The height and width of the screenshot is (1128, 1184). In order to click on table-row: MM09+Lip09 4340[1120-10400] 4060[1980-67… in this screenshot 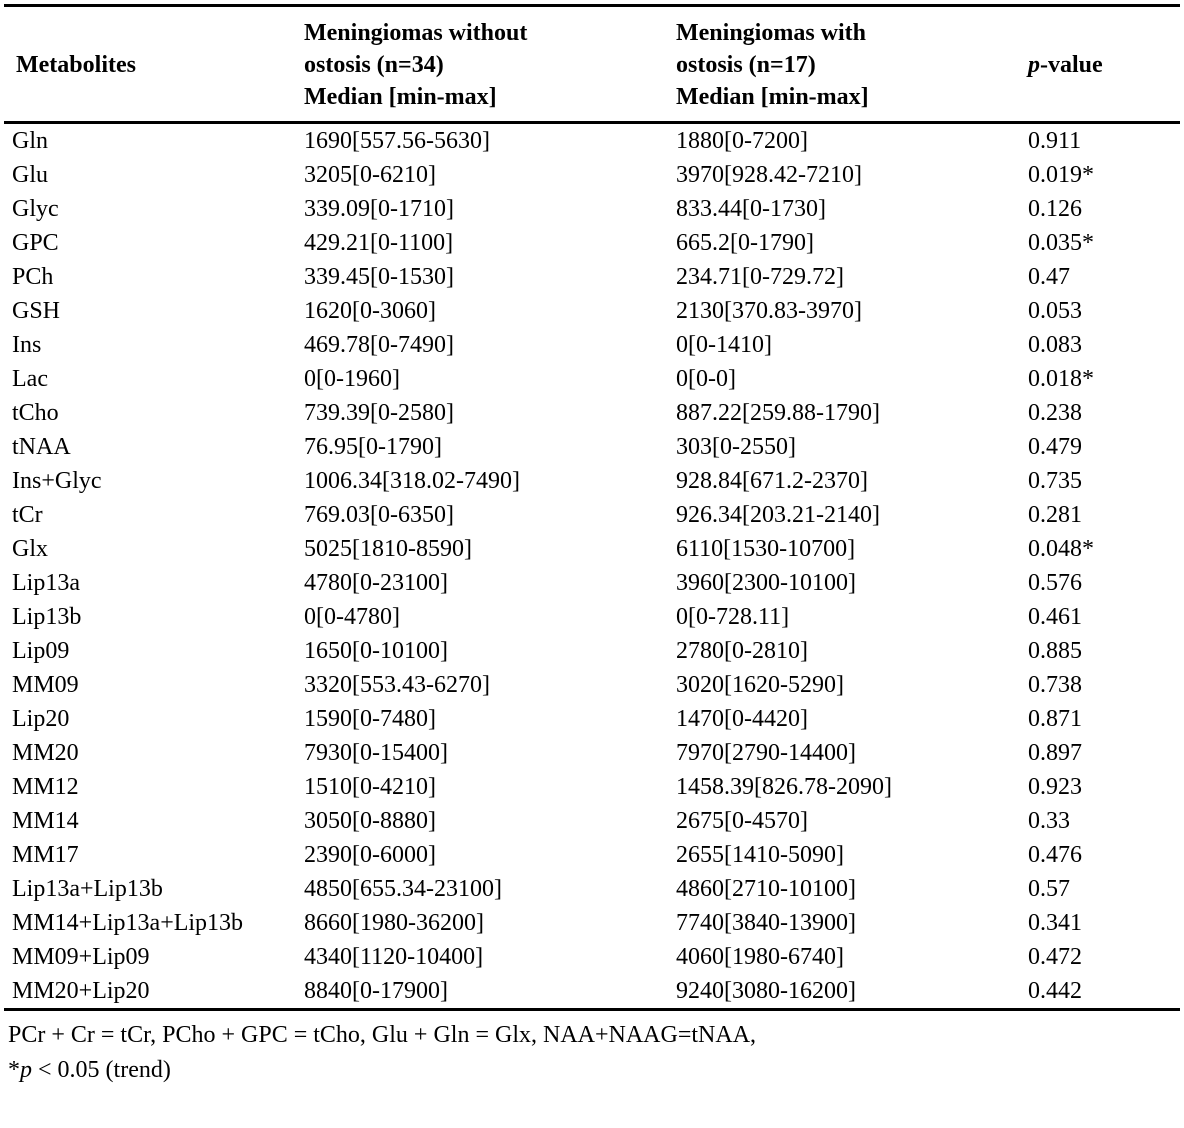, I will do `click(592, 957)`.